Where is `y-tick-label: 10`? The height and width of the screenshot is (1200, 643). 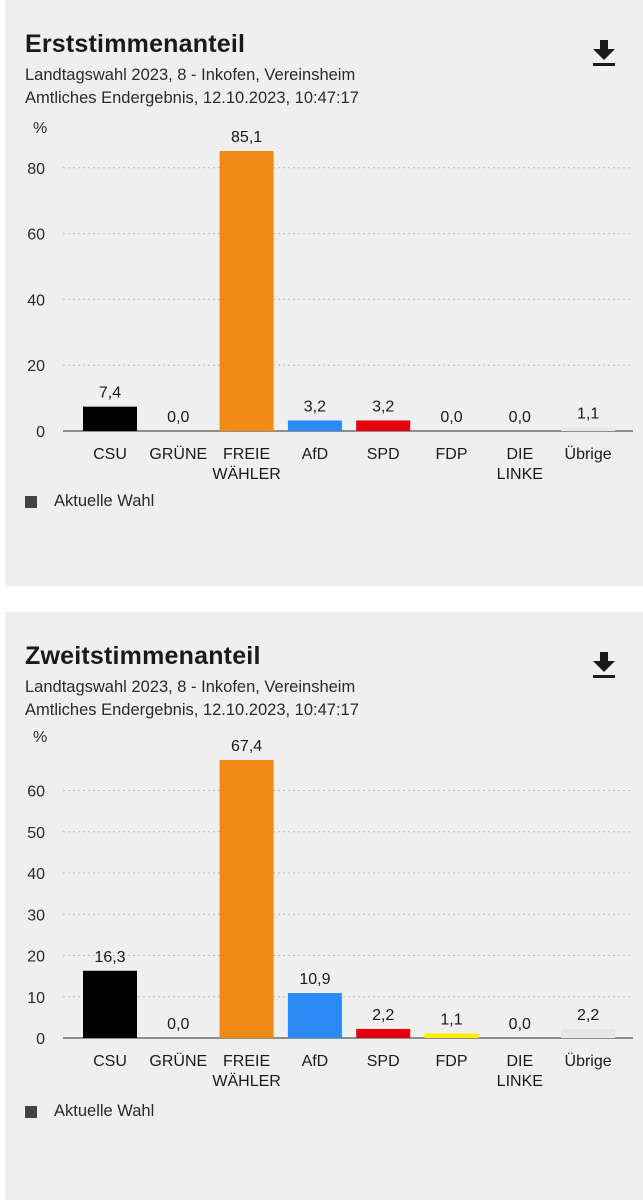 y-tick-label: 10 is located at coordinates (36, 998).